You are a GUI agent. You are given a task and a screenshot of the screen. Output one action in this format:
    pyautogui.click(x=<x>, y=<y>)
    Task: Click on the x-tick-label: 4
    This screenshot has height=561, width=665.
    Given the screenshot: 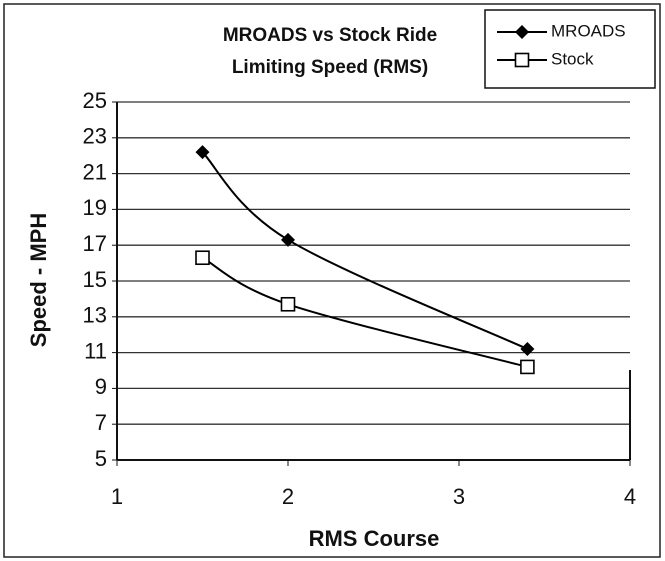 What is the action you would take?
    pyautogui.click(x=630, y=496)
    